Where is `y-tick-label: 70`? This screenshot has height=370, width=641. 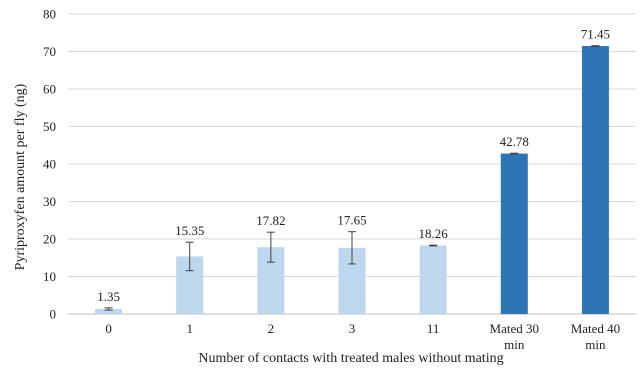 y-tick-label: 70 is located at coordinates (49, 51).